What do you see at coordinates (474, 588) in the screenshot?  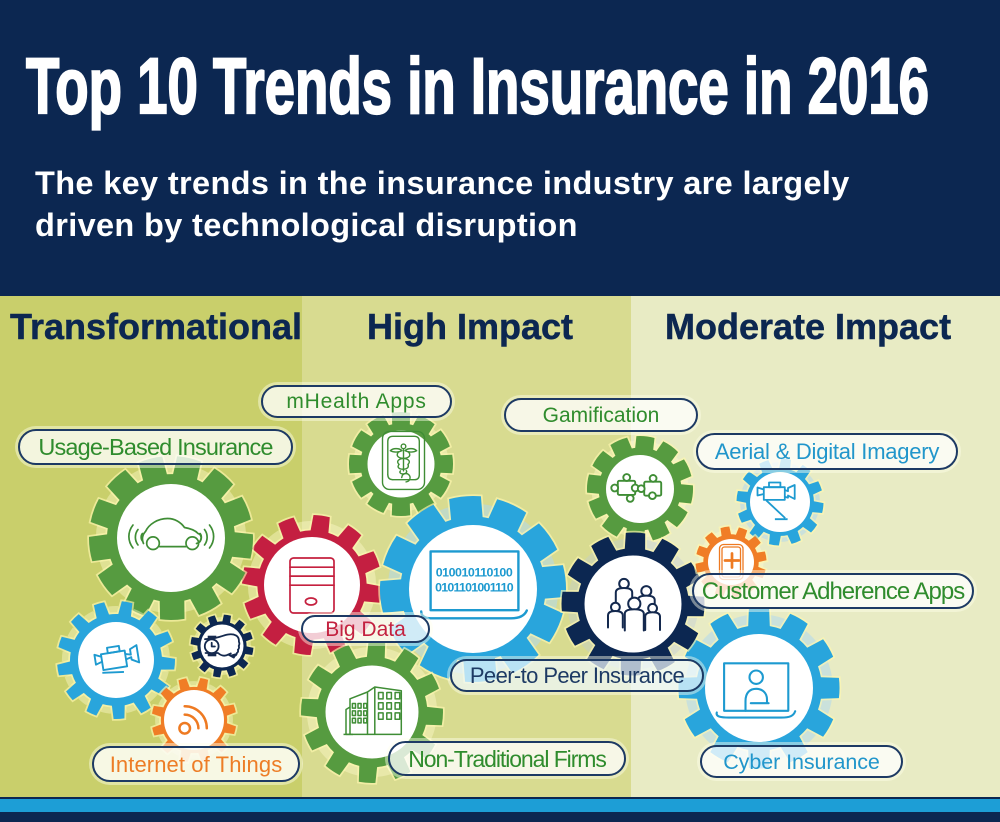 I see `svg-text: 0101101001110` at bounding box center [474, 588].